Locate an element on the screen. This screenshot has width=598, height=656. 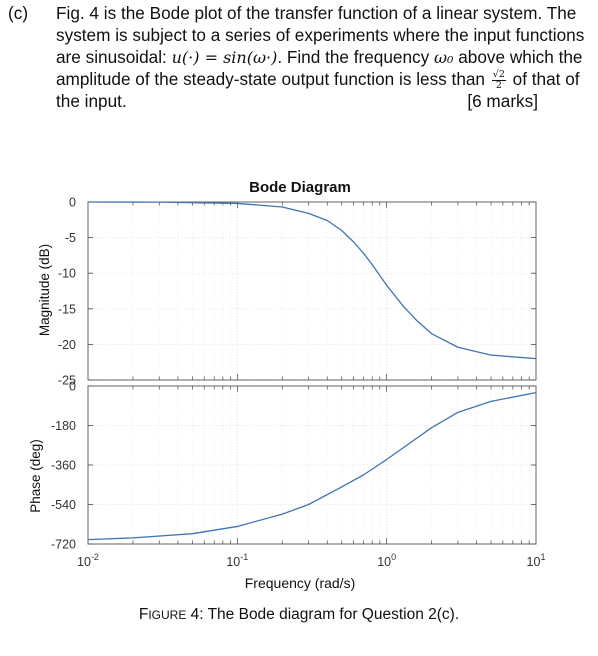
x-tick-label: 10⁻¹ is located at coordinates (237, 560).